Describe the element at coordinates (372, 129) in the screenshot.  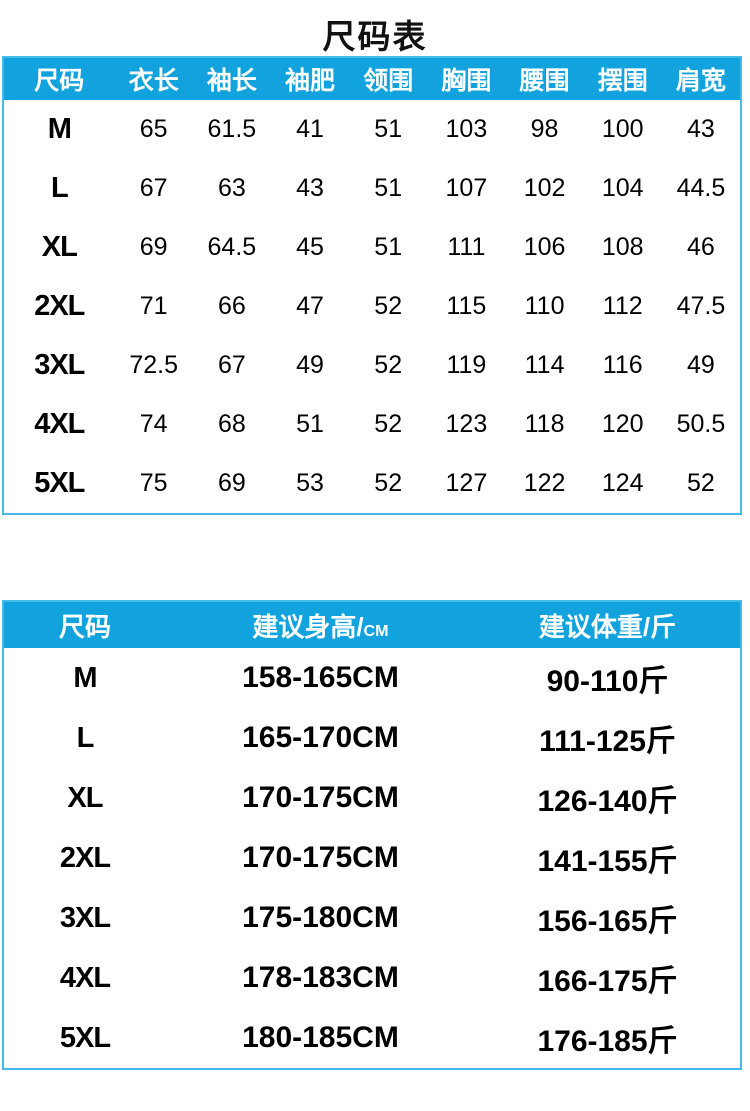
I see `table-row: M 65 61.5 41 51 103 98 100 43` at that location.